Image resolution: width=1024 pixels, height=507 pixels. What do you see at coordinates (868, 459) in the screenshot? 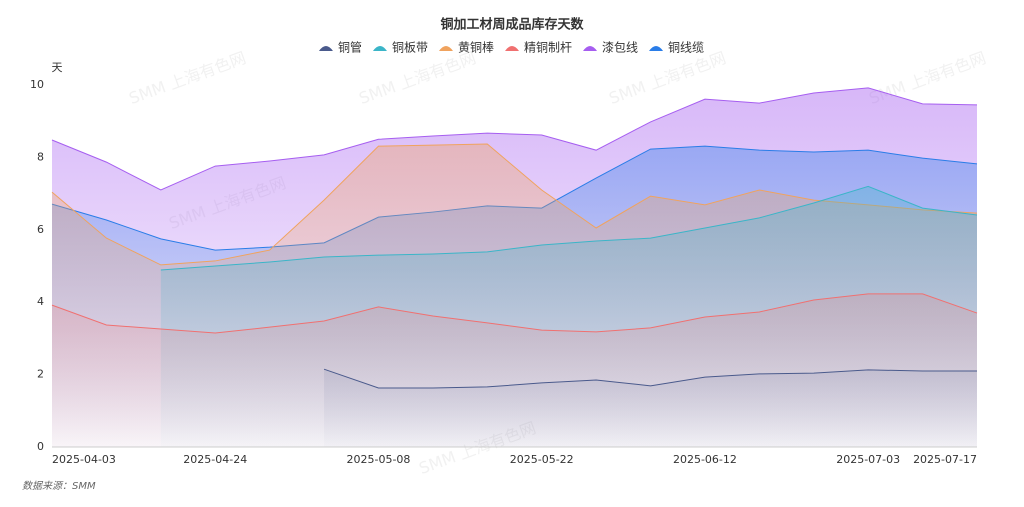
I see `x-tick-label: 2025-07-03` at bounding box center [868, 459].